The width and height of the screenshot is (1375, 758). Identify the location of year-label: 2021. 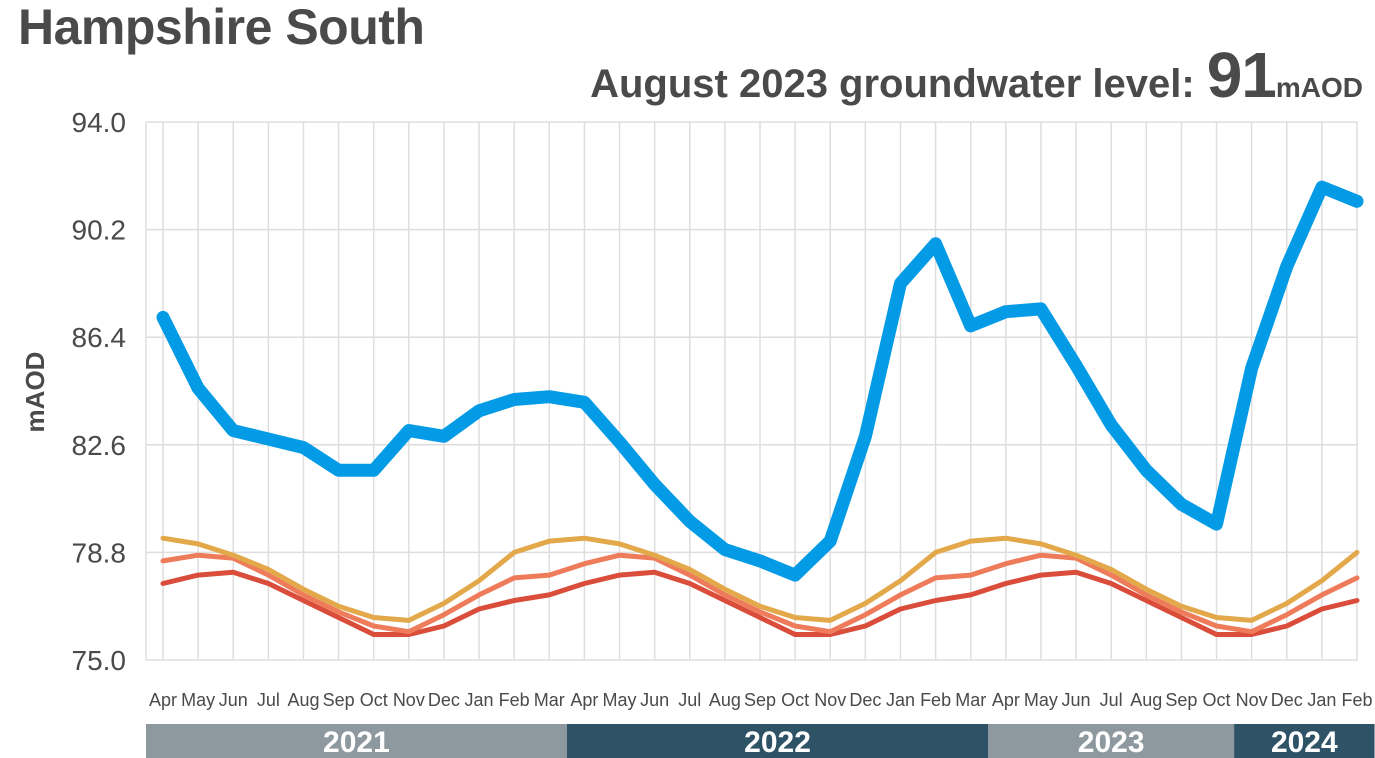
(356, 742).